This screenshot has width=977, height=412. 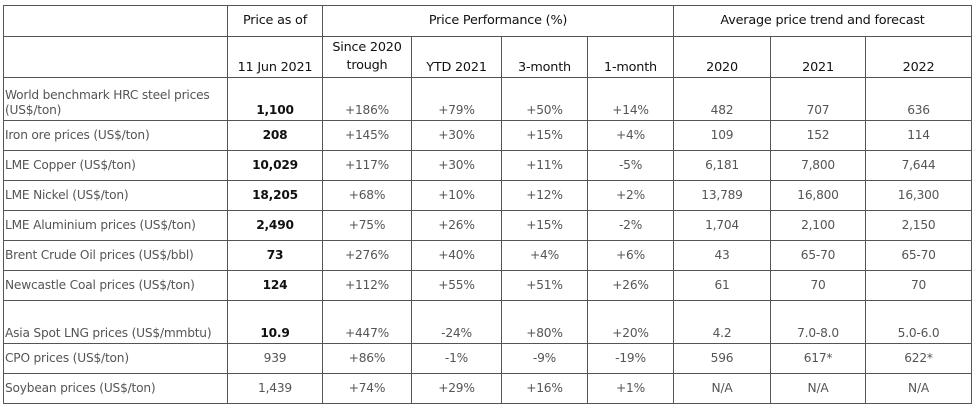 What do you see at coordinates (498, 21) in the screenshot?
I see `header-price-performance: Price Performance (%)` at bounding box center [498, 21].